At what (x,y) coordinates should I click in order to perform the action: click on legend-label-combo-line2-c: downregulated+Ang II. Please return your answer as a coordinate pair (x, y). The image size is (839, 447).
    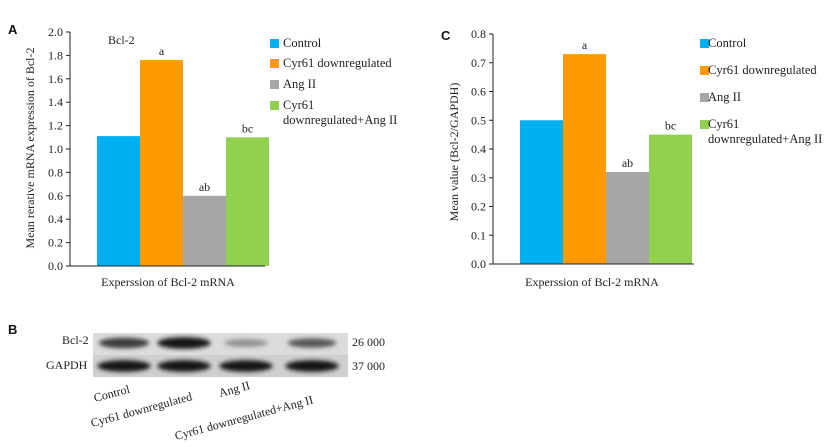
    Looking at the image, I should click on (765, 139).